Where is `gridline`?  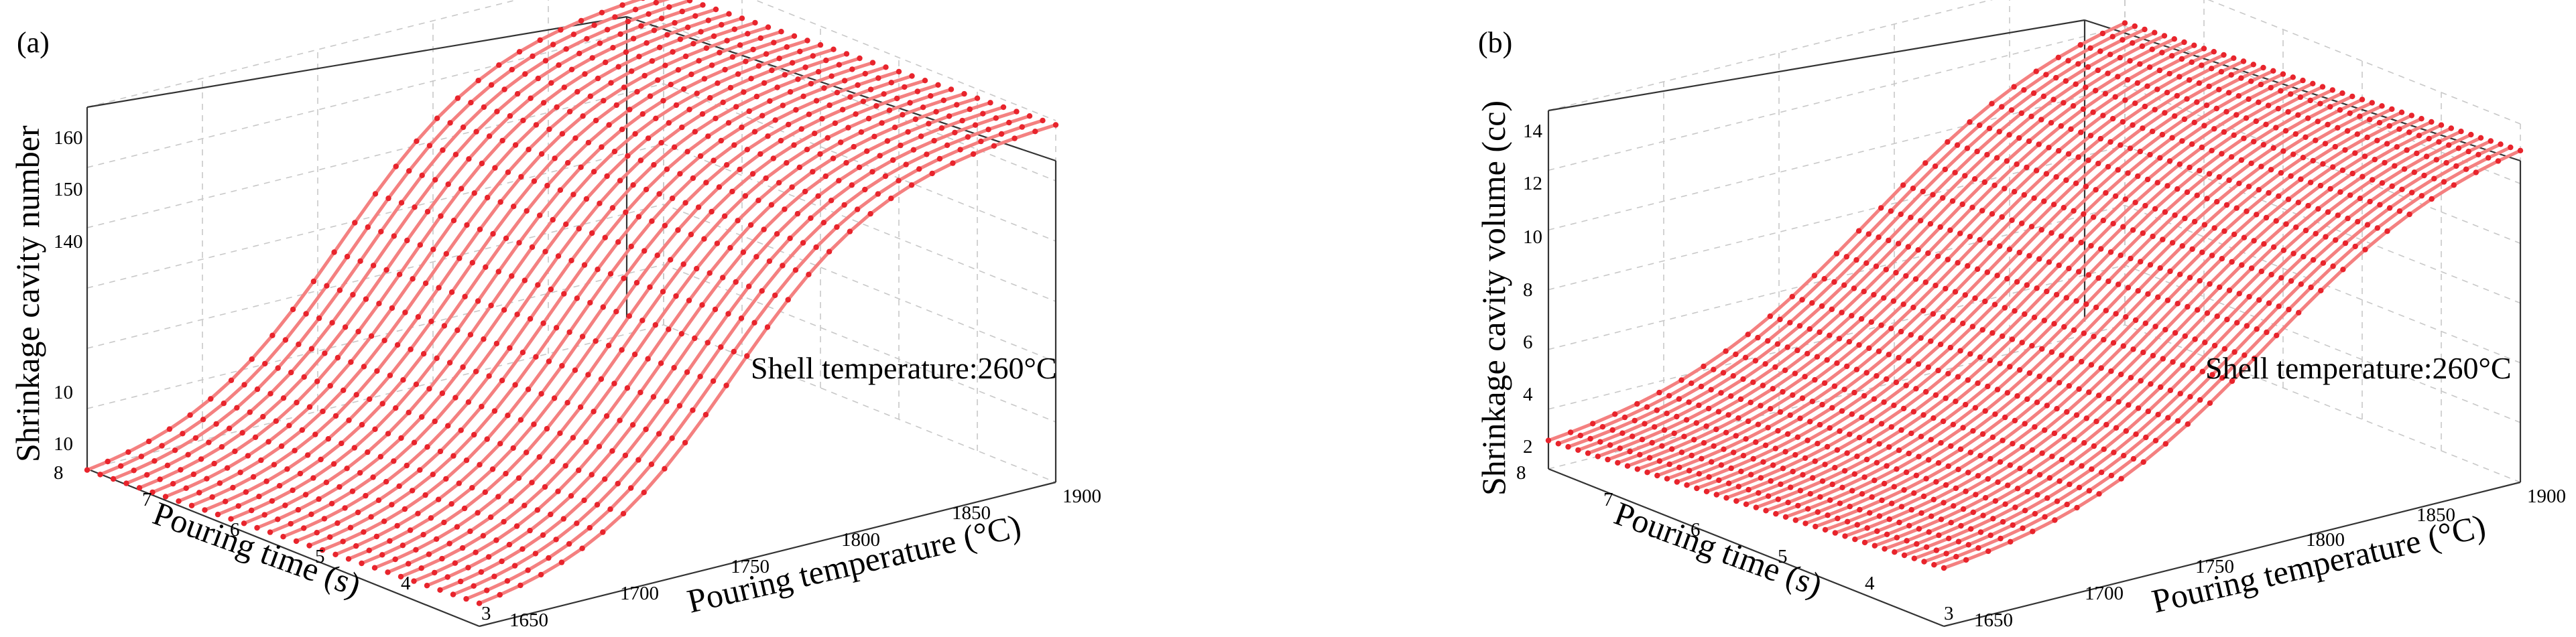 gridline is located at coordinates (2034, 224).